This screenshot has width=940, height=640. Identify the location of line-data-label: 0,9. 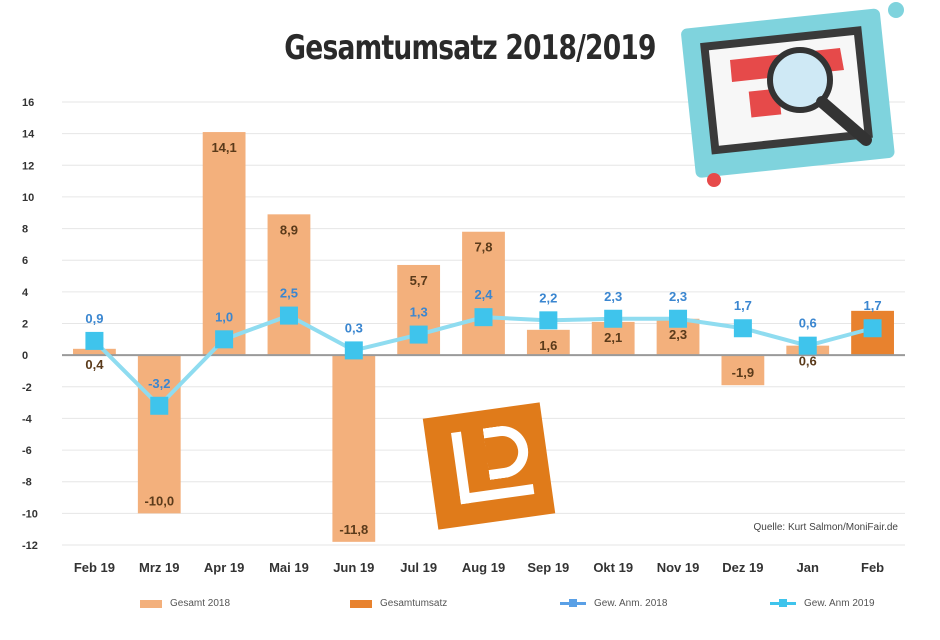
(94, 318).